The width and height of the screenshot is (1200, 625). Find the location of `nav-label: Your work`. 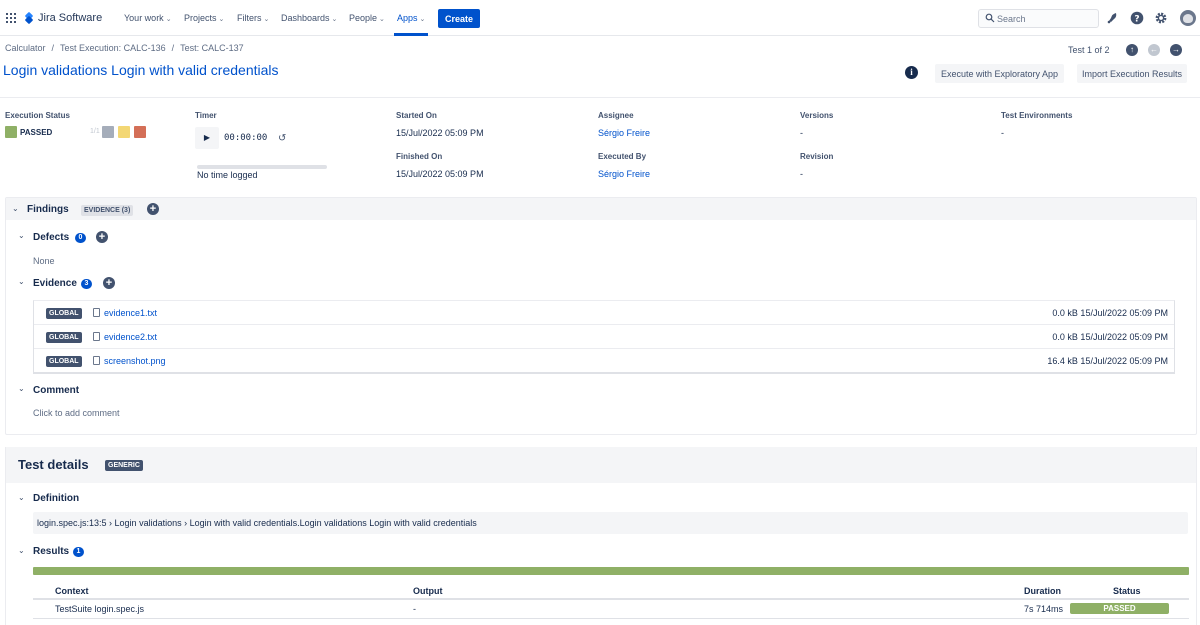

nav-label: Your work is located at coordinates (144, 18).